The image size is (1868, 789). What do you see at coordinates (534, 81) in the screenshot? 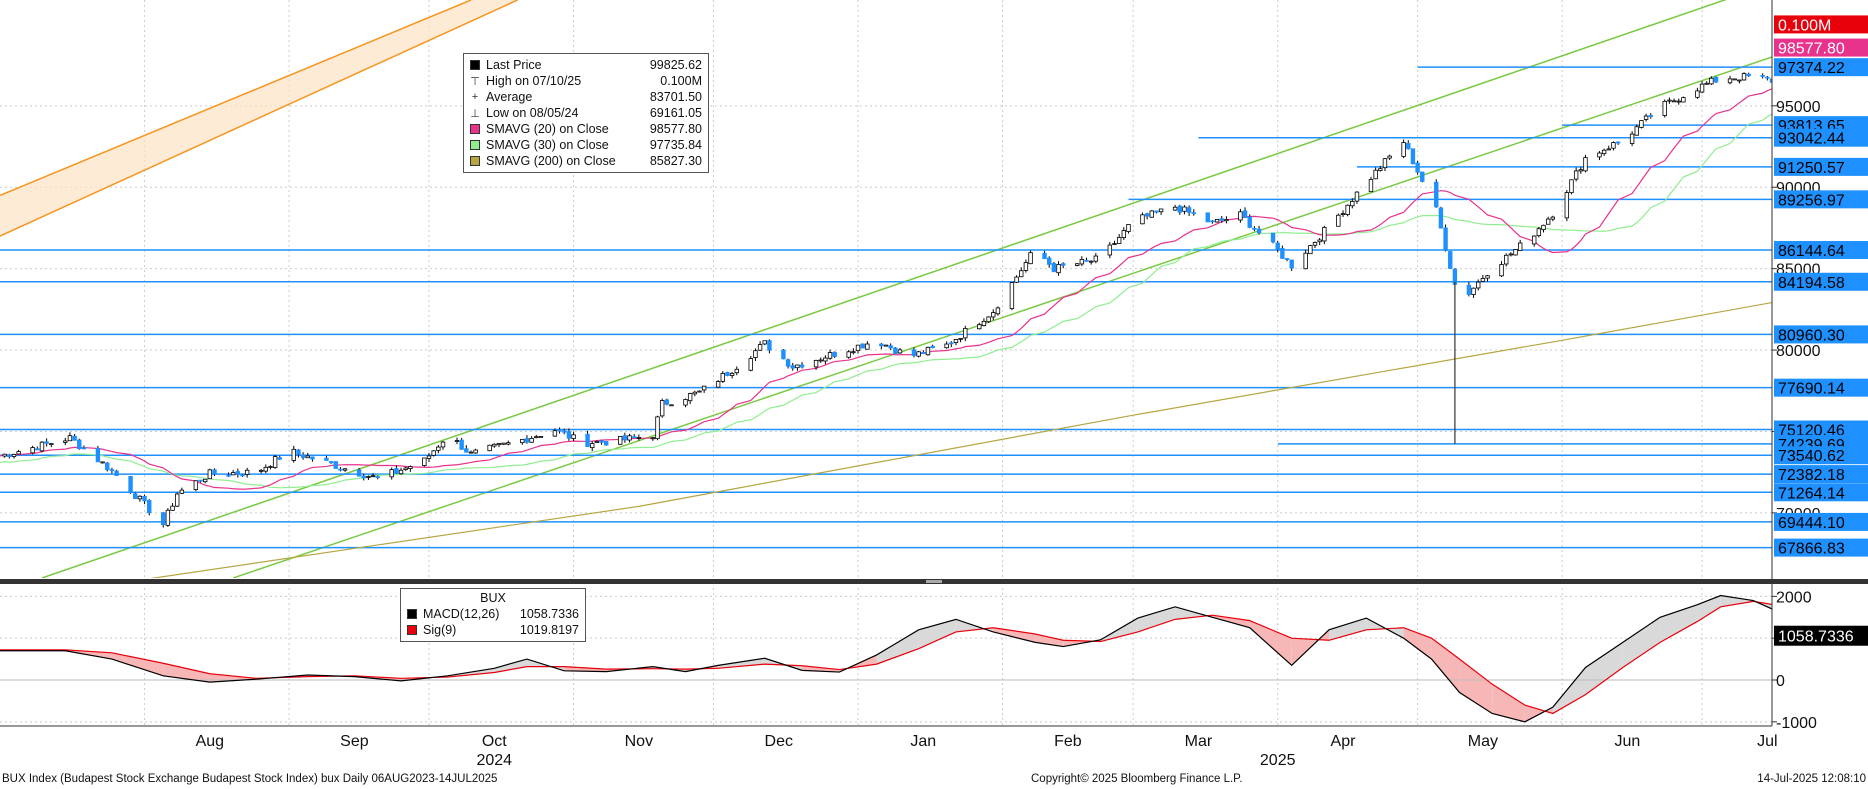
I see `legend-label: High on 07/10/25` at bounding box center [534, 81].